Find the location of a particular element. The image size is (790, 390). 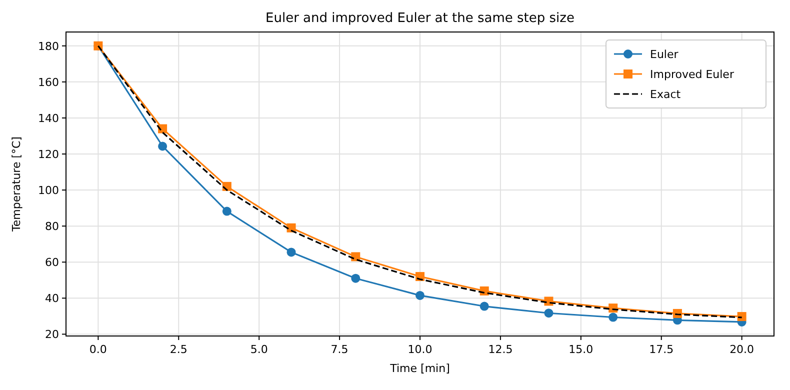

chart-title: Euler and improved Euler at the same step size is located at coordinates (420, 18).